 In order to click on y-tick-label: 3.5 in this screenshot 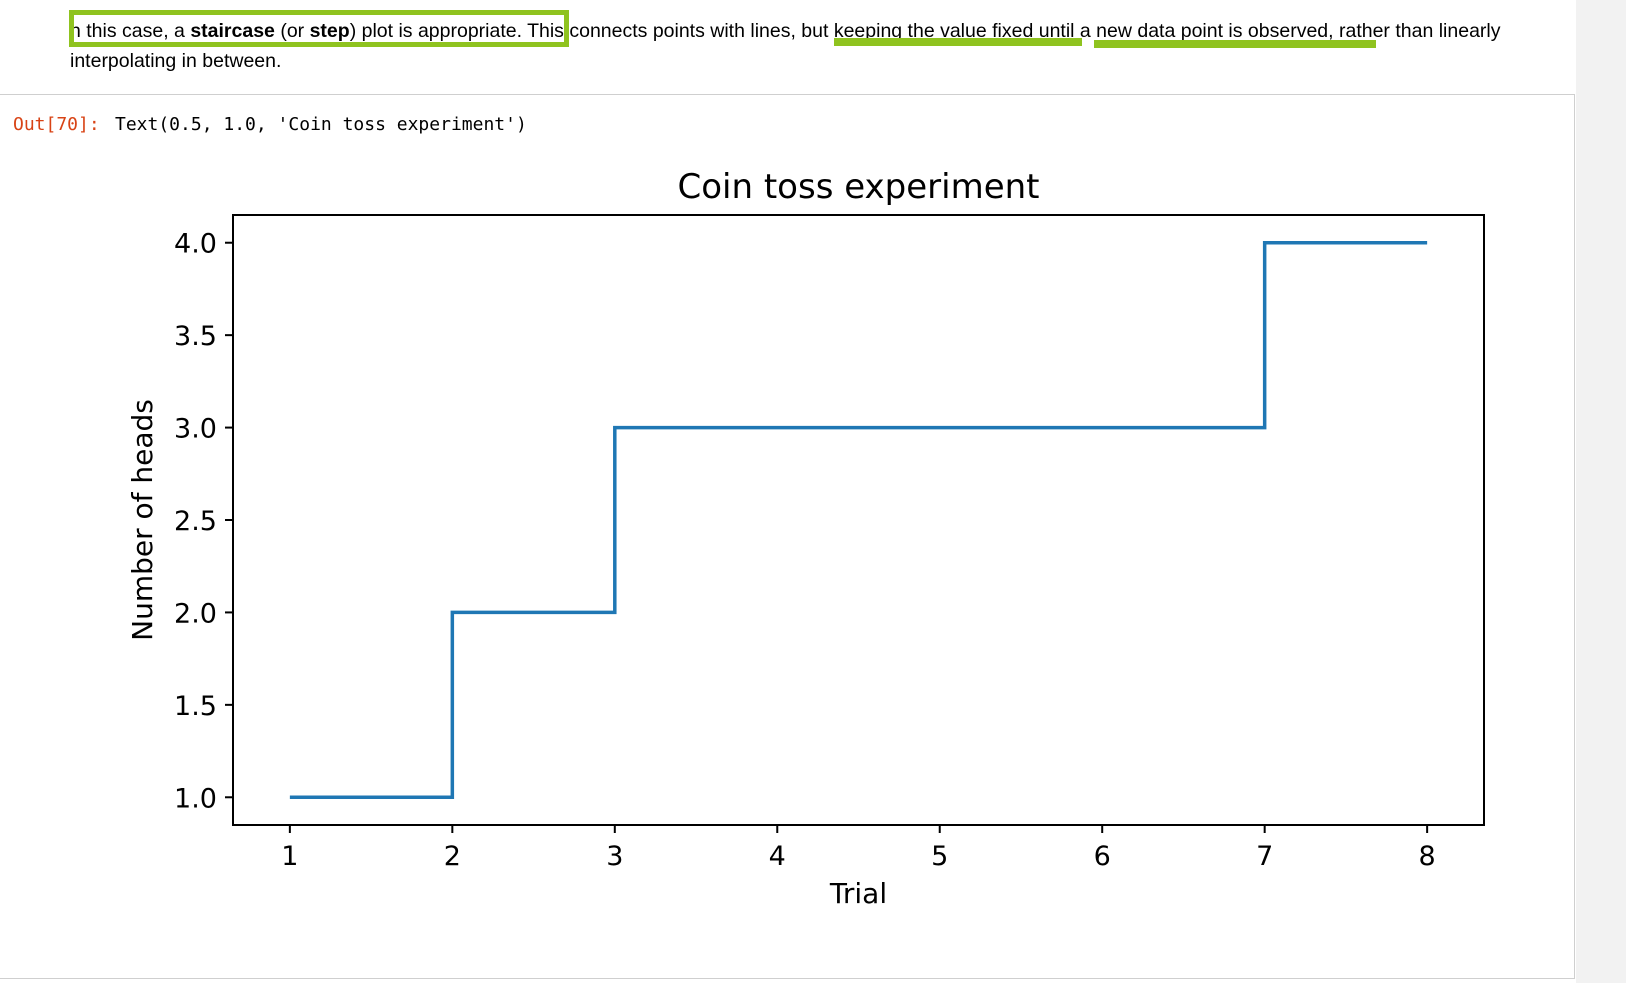, I will do `click(195, 336)`.